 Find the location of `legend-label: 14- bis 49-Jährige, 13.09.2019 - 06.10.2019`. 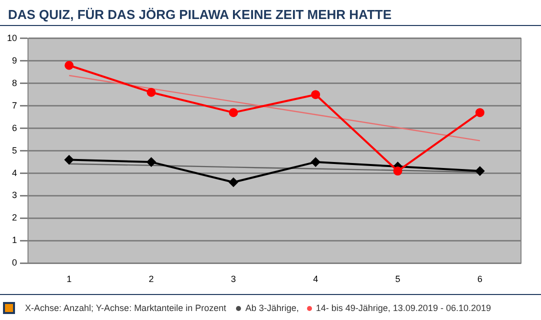

legend-label: 14- bis 49-Jährige, 13.09.2019 - 06.10.2019 is located at coordinates (403, 308).